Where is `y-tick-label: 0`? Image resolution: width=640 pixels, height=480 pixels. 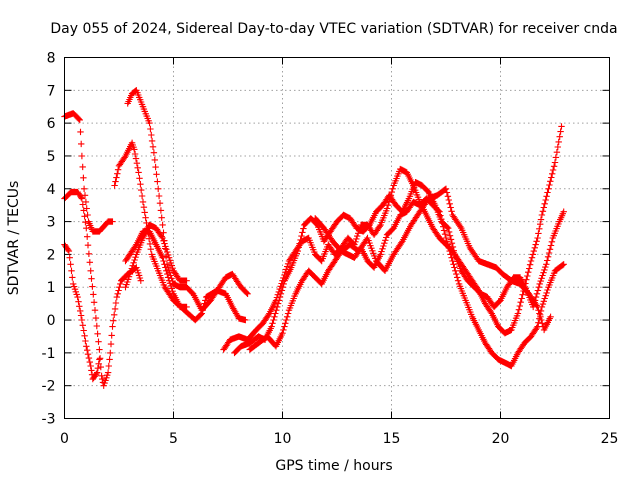 y-tick-label: 0 is located at coordinates (51, 321).